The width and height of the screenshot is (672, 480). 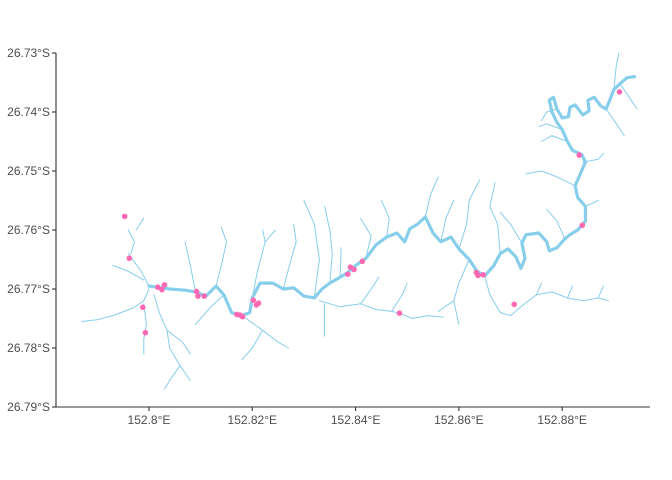 I want to click on x-tick: 152.86°E, so click(x=459, y=417).